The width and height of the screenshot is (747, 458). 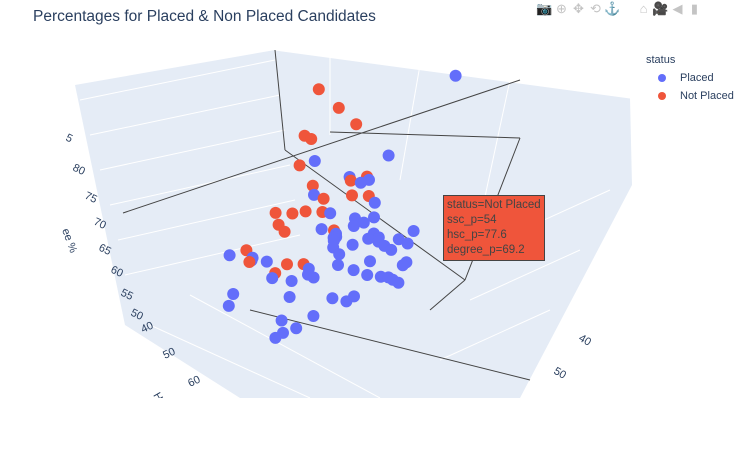 I want to click on hsc-tick-label: 60, so click(x=194, y=382).